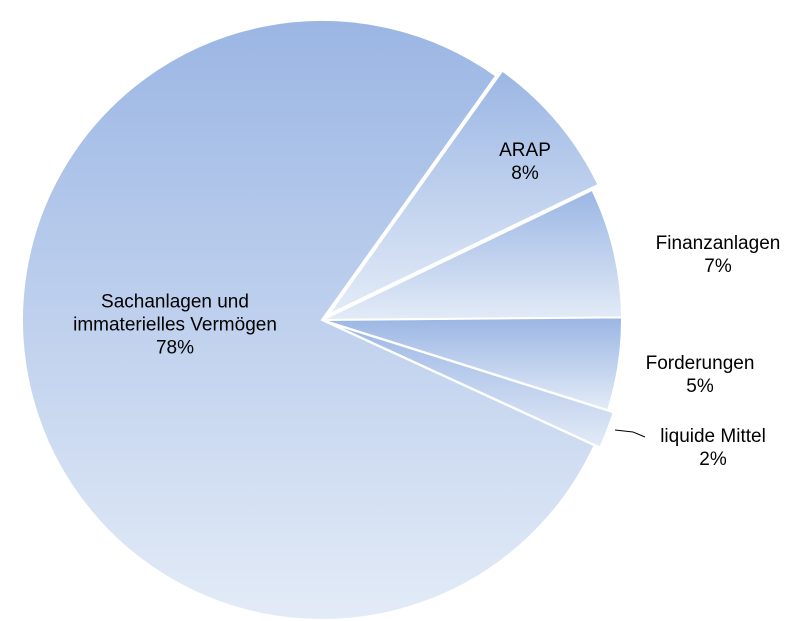 This screenshot has width=812, height=621. Describe the element at coordinates (525, 150) in the screenshot. I see `slice-name: ARAP` at that location.